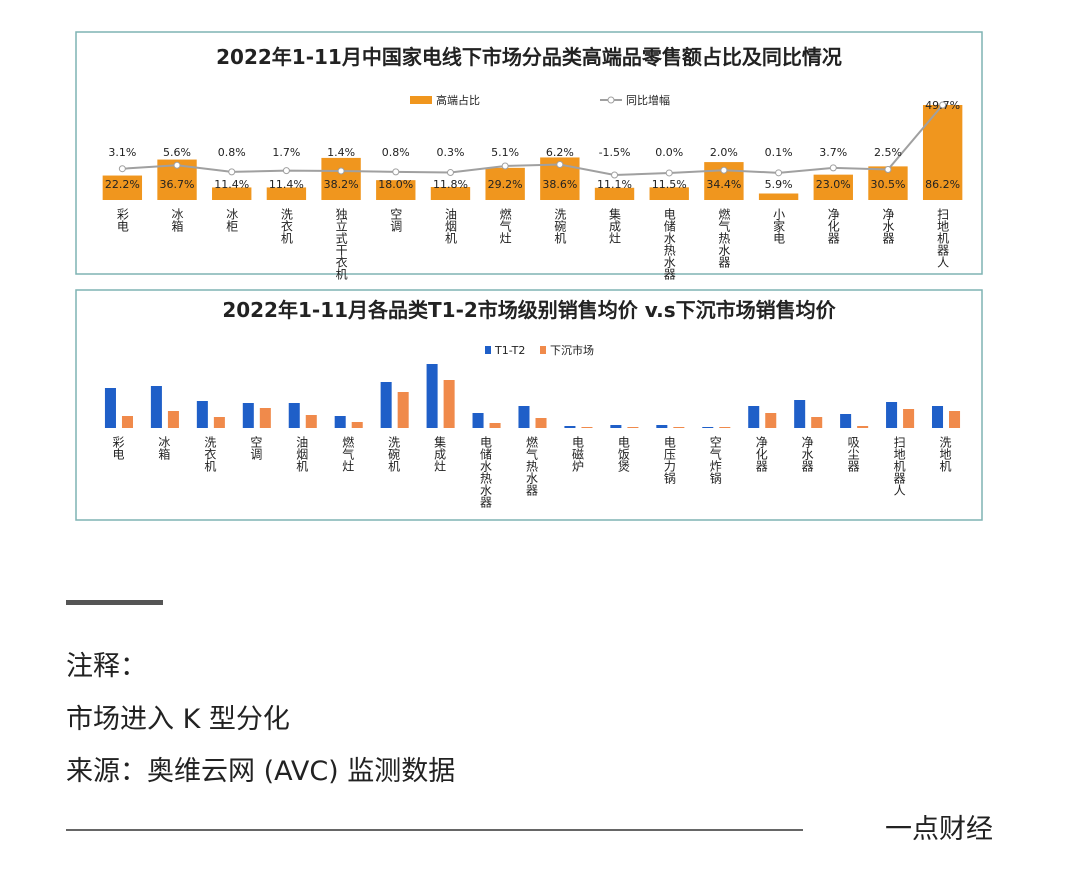 The image size is (1080, 878). What do you see at coordinates (723, 184) in the screenshot?
I see `data-label: 34.4%` at bounding box center [723, 184].